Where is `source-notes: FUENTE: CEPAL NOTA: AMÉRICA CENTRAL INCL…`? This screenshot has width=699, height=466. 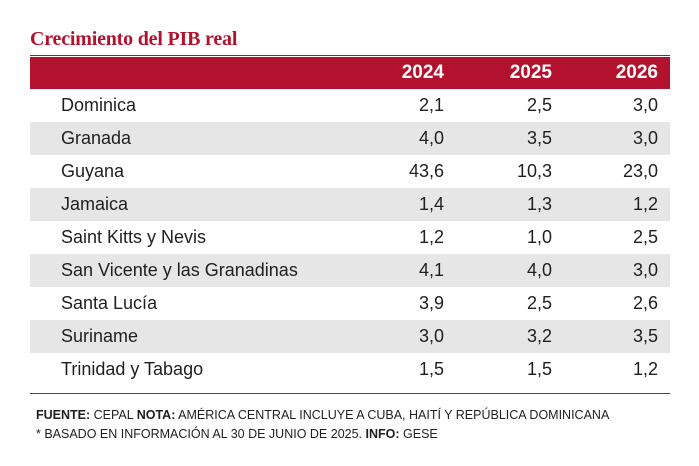
source-notes: FUENTE: CEPAL NOTA: AMÉRICA CENTRAL INCL… is located at coordinates (322, 425).